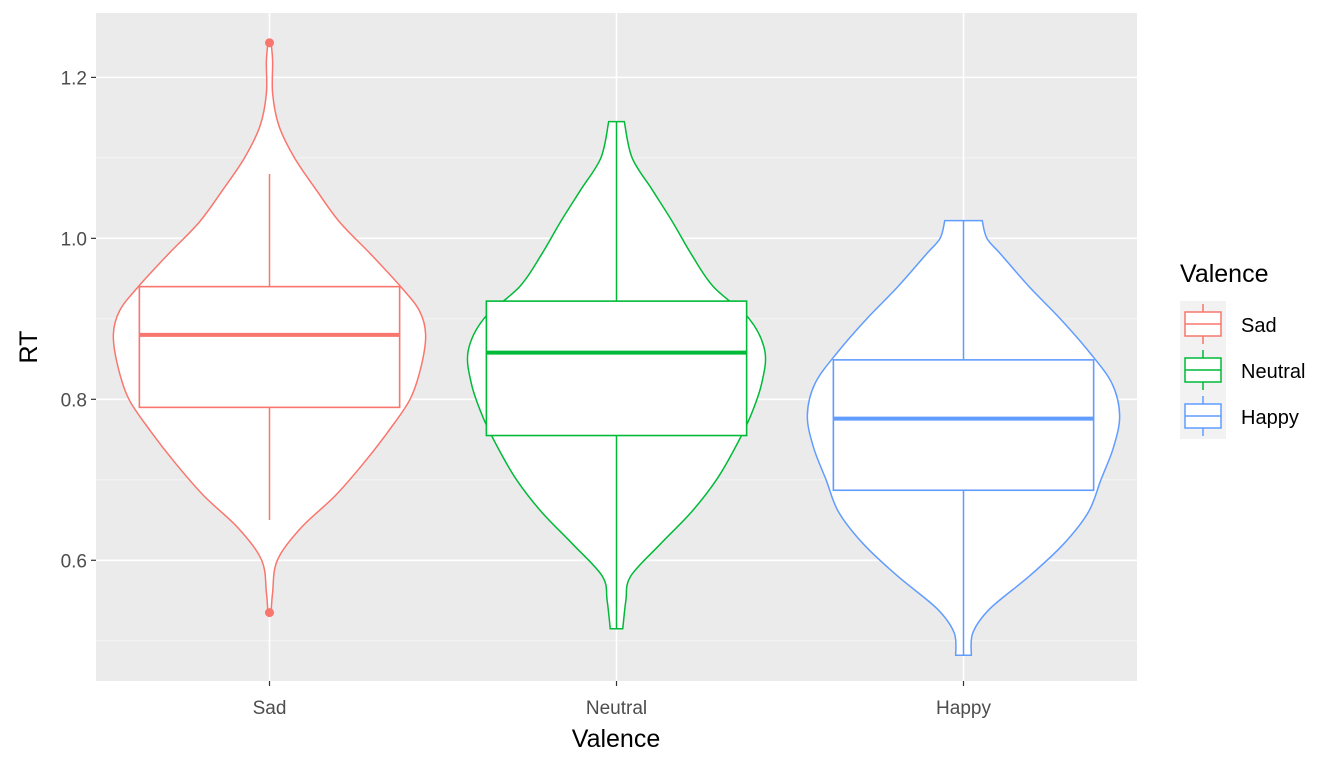 The height and width of the screenshot is (768, 1344). Describe the element at coordinates (74, 400) in the screenshot. I see `y-tick-label: 0.8` at that location.